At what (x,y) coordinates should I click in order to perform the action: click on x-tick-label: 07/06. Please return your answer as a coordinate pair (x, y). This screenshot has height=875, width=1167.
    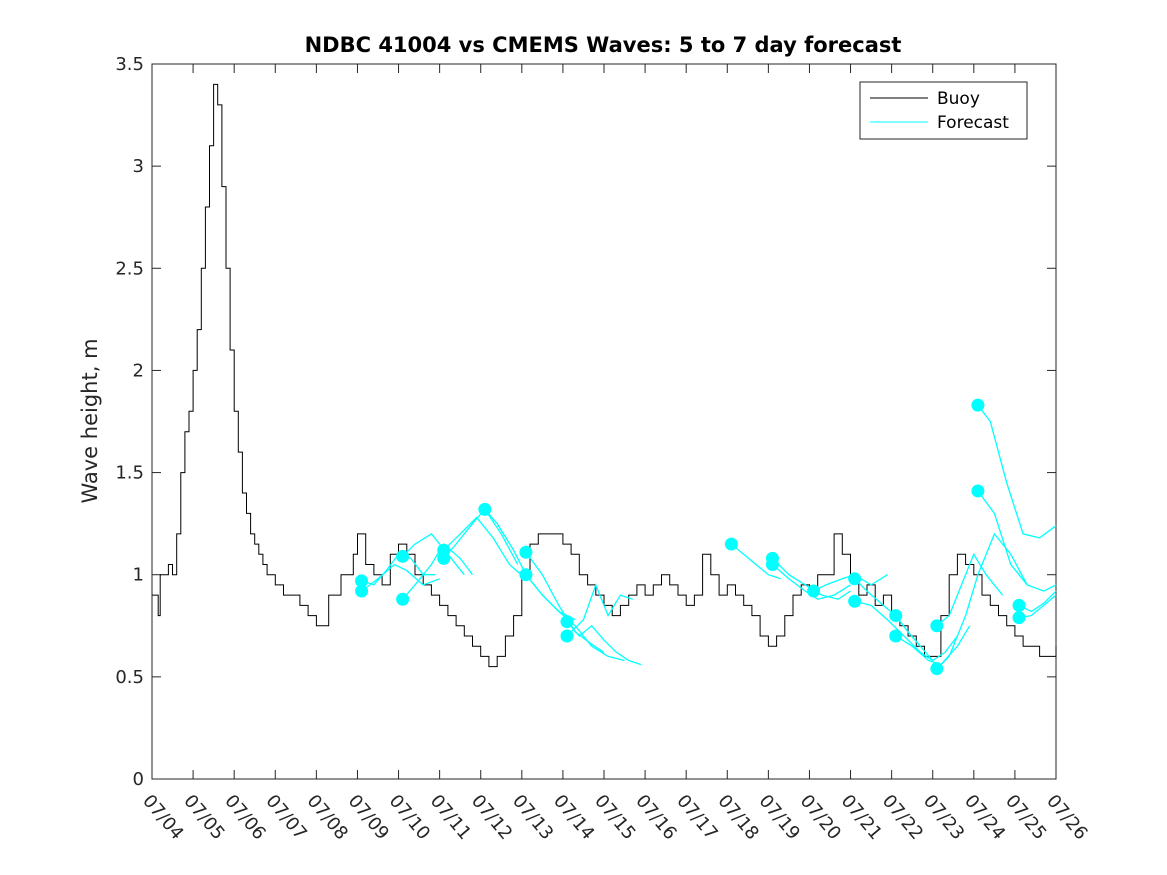
    Looking at the image, I should click on (244, 817).